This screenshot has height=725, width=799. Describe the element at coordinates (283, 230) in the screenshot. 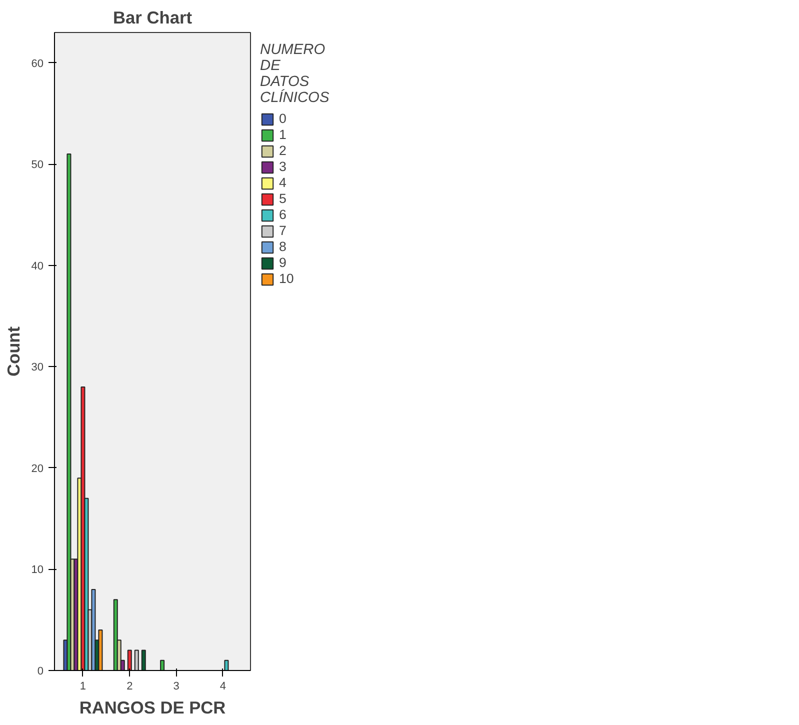

I see `legend-label: 7` at that location.